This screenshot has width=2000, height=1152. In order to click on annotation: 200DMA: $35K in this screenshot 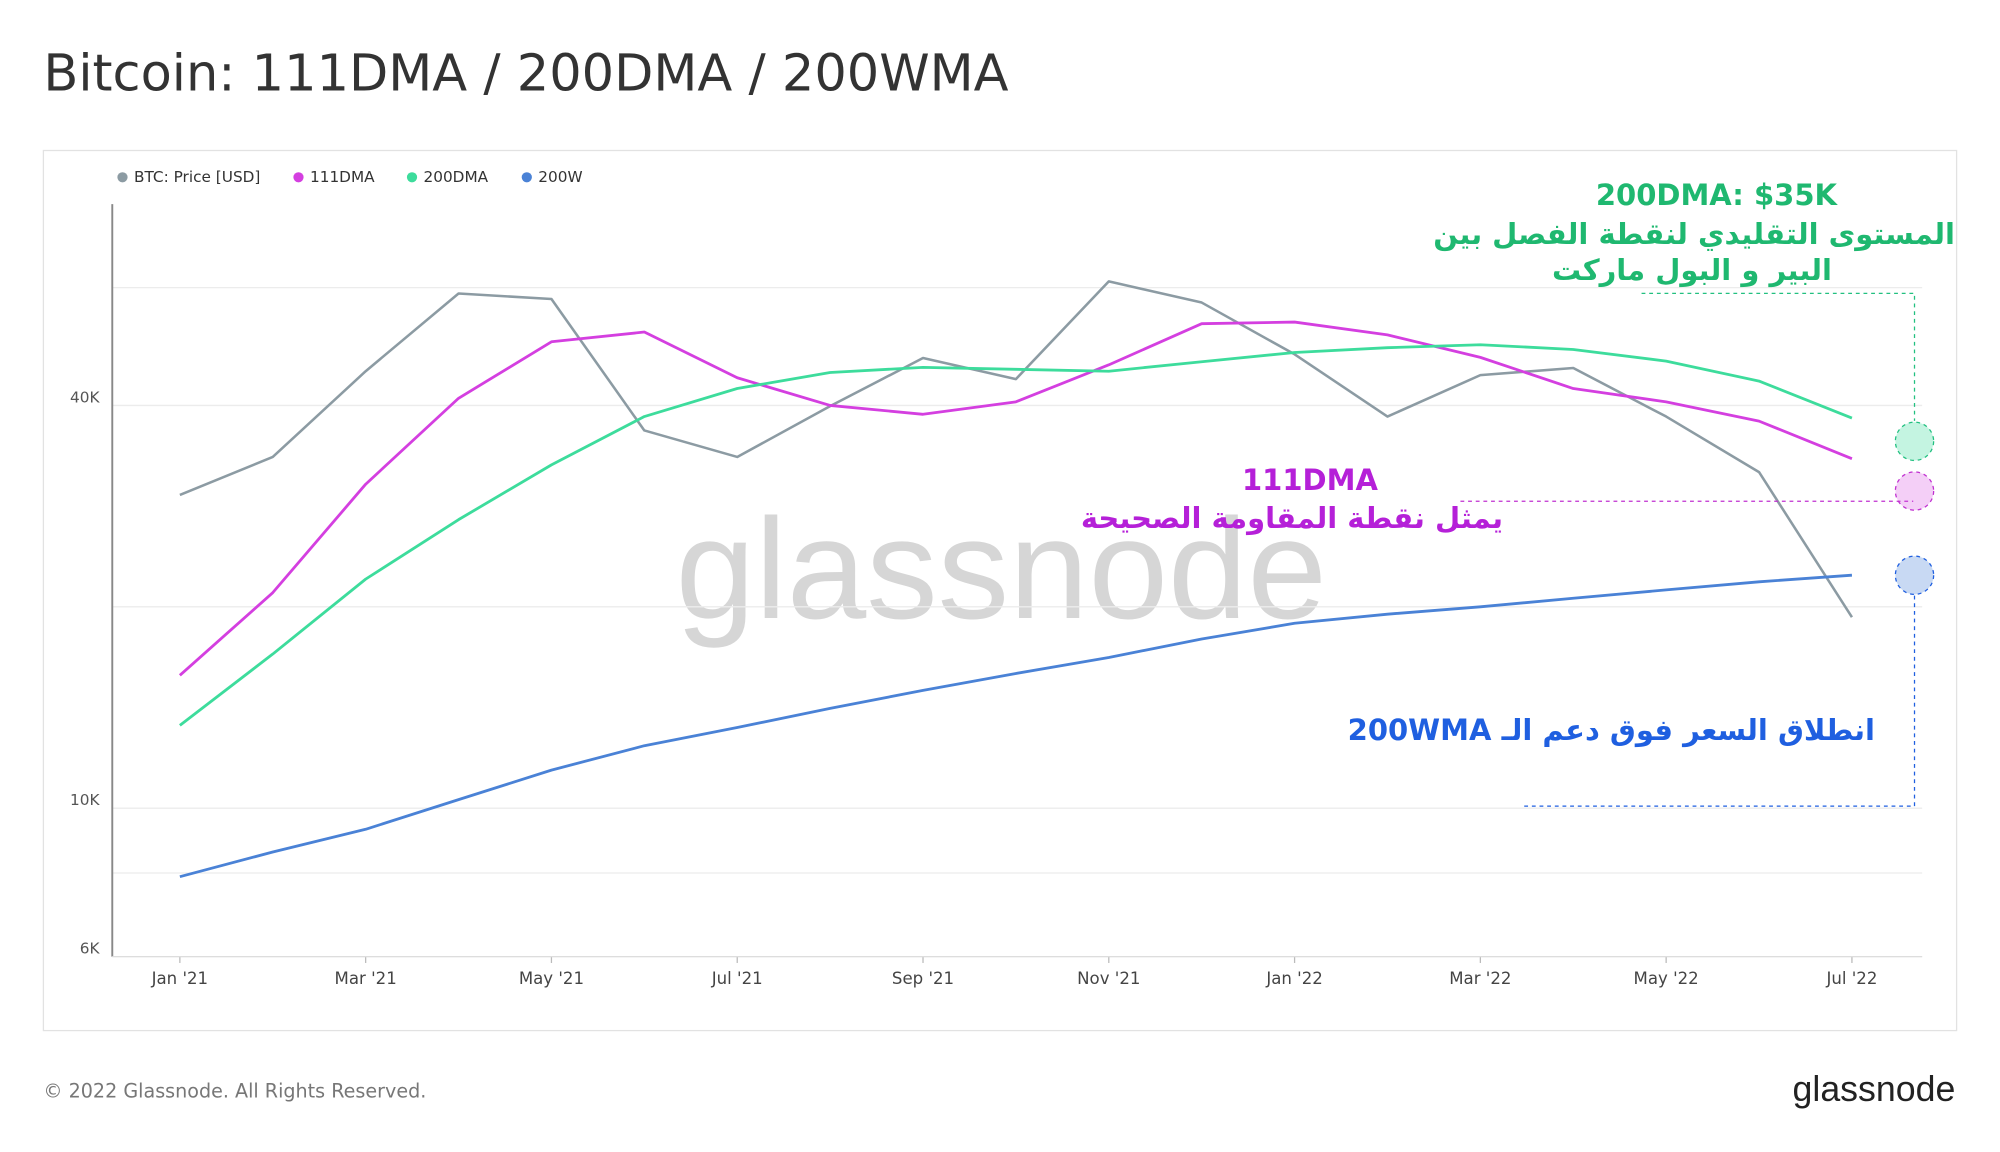, I will do `click(1716, 195)`.